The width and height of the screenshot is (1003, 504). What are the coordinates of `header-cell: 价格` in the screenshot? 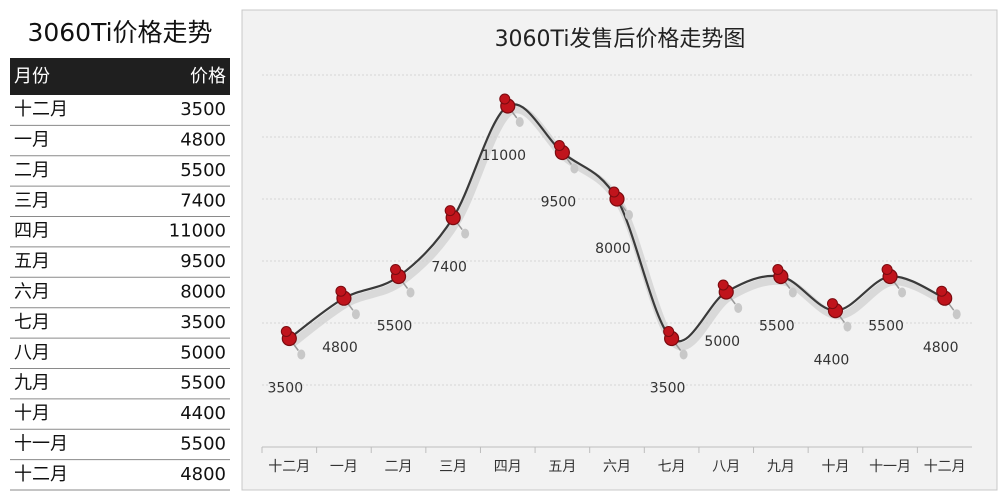 It's located at (208, 76).